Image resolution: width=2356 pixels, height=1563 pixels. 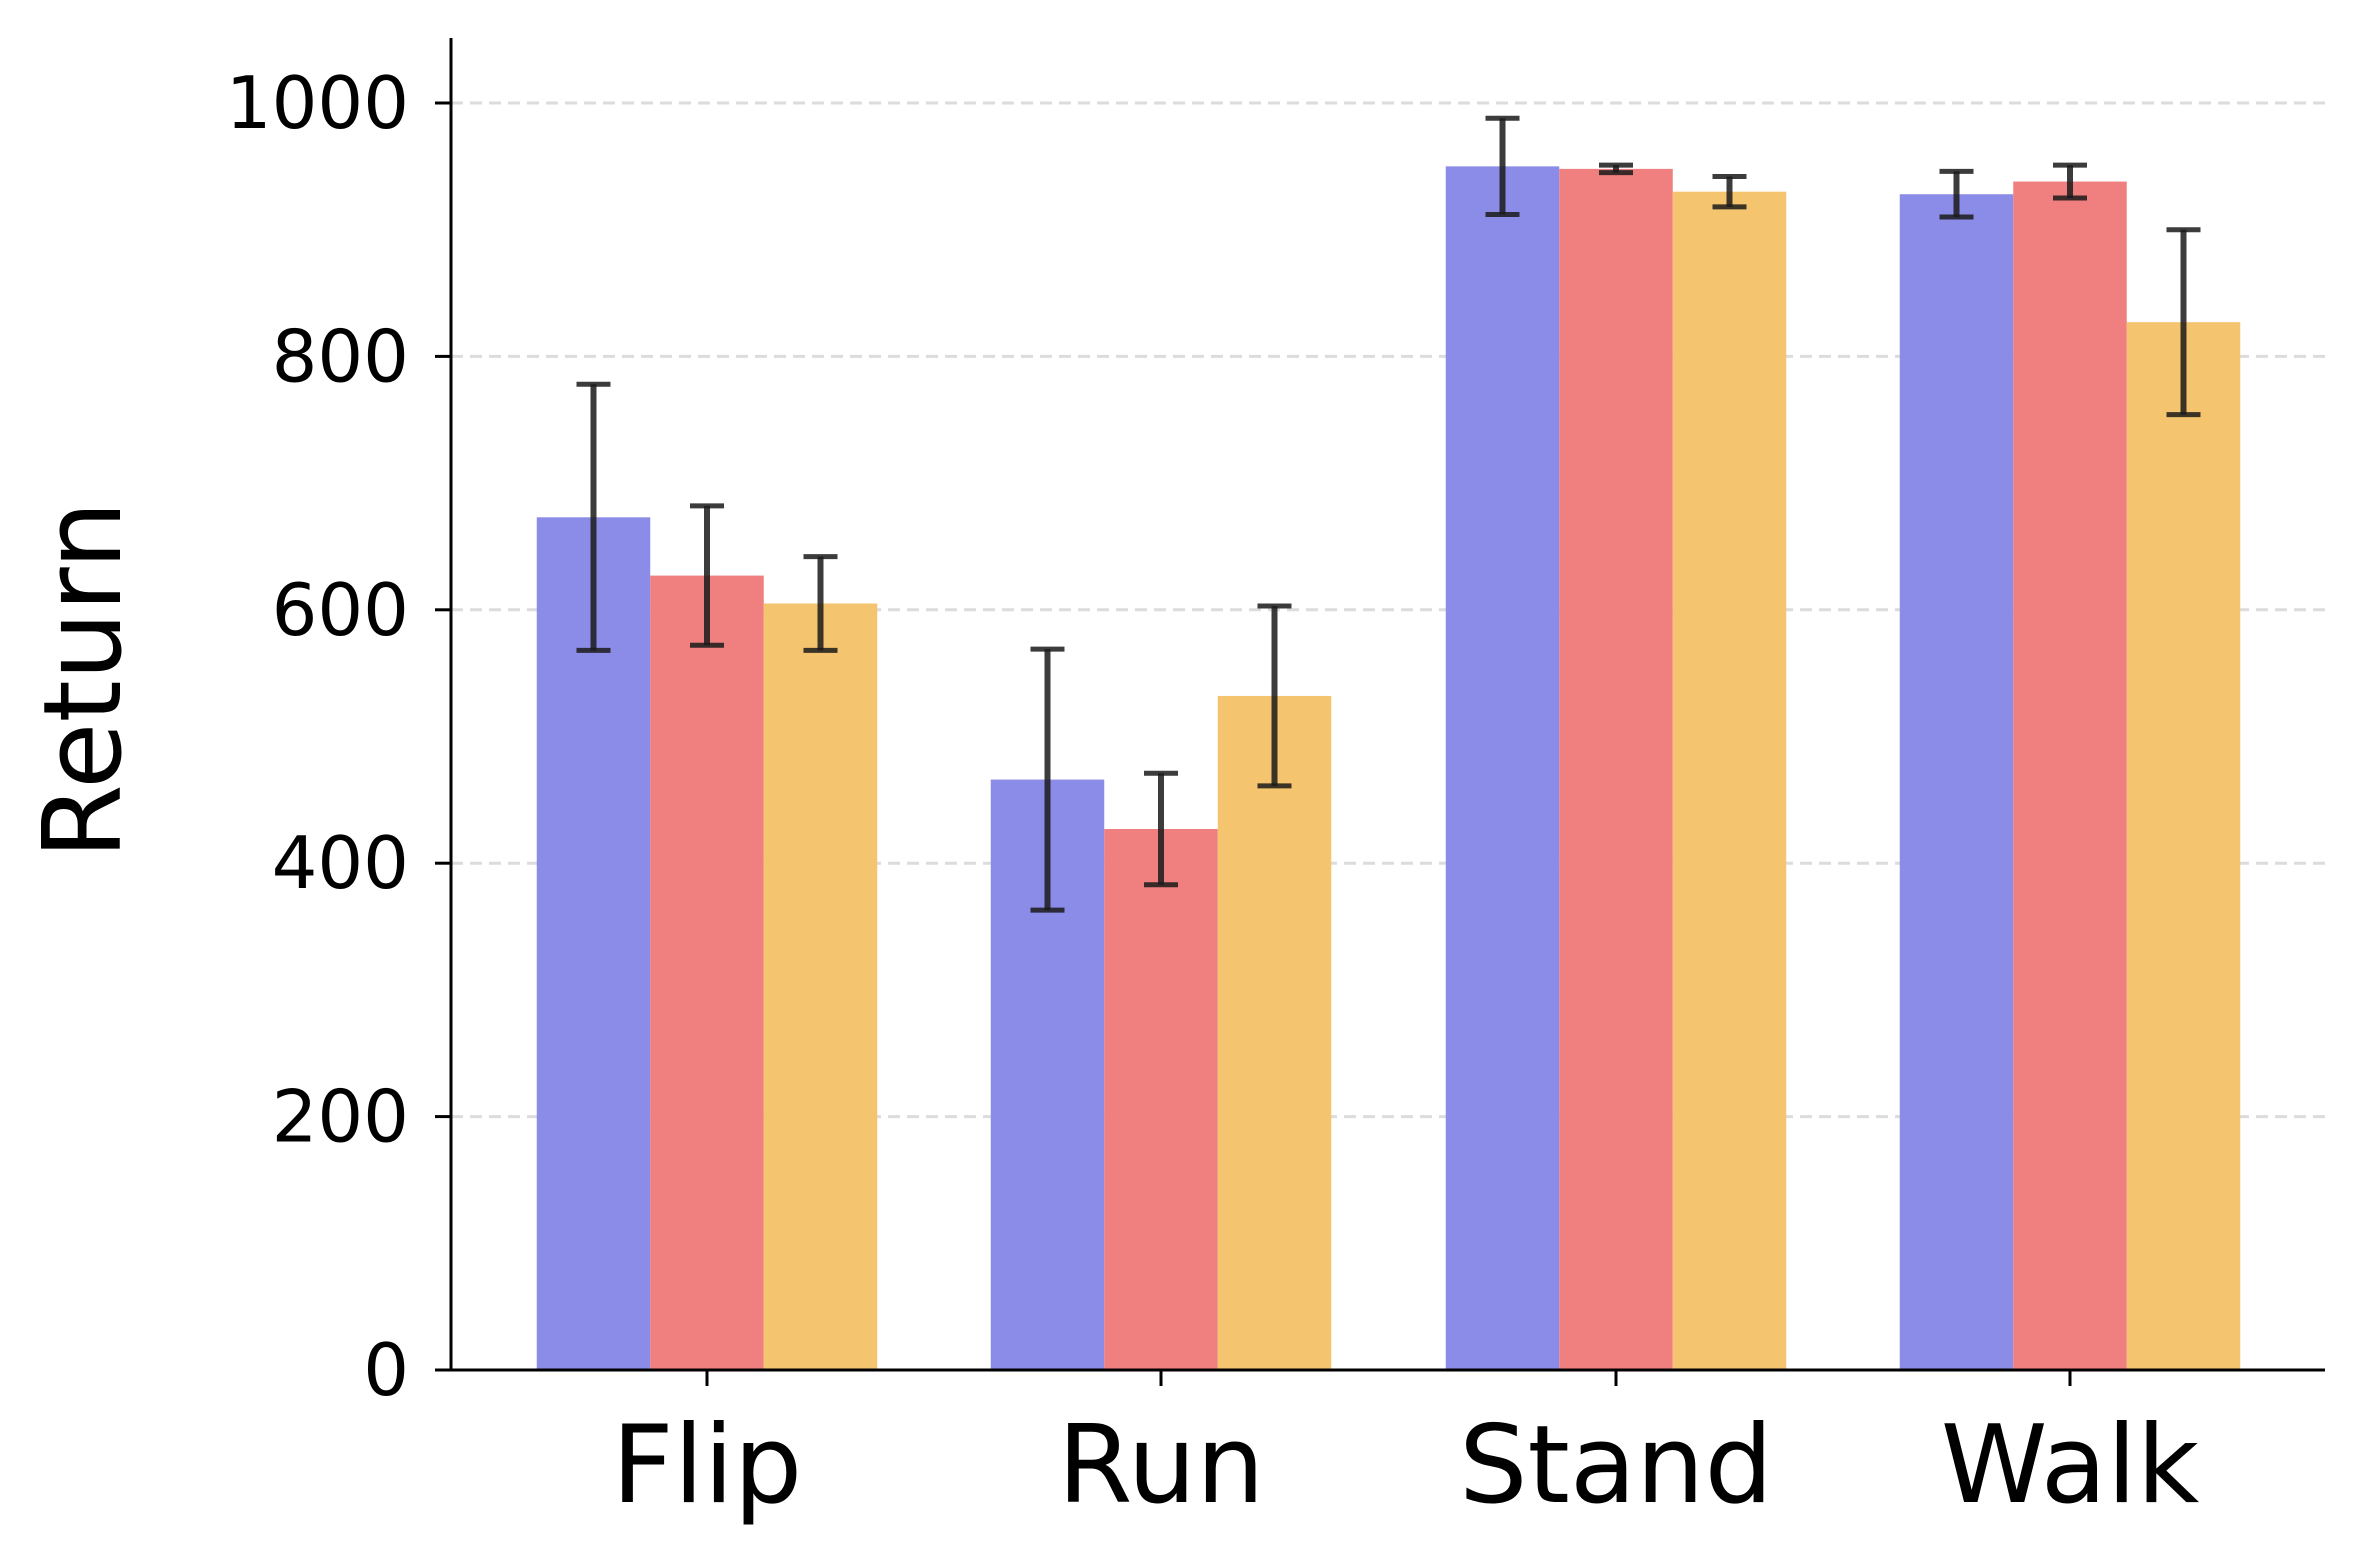 I want to click on x-tick-label: Flip, so click(x=707, y=1465).